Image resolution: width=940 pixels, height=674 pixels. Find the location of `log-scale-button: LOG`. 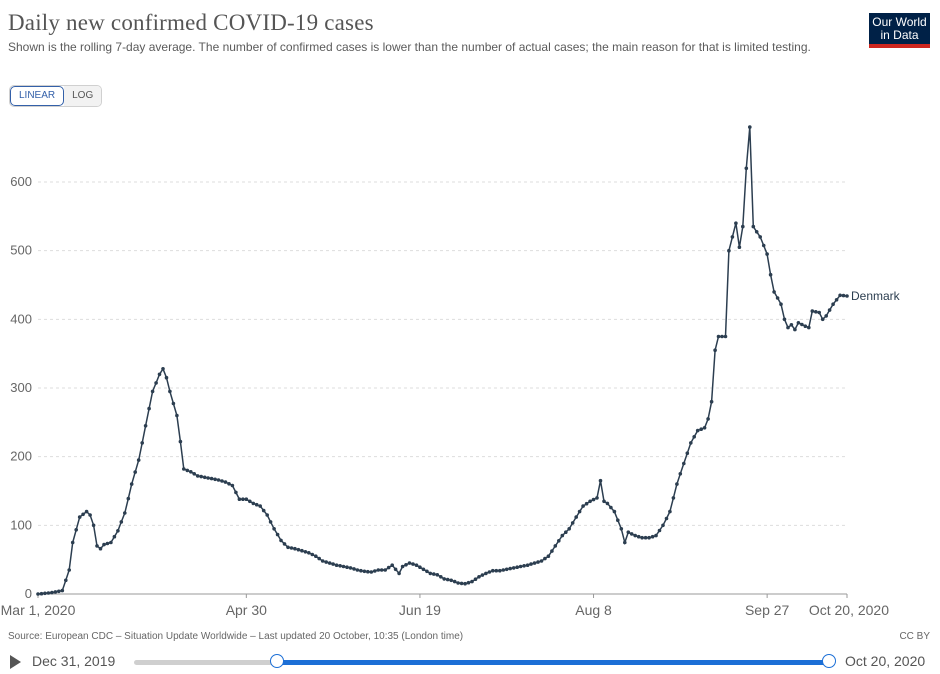

log-scale-button: LOG is located at coordinates (83, 96).